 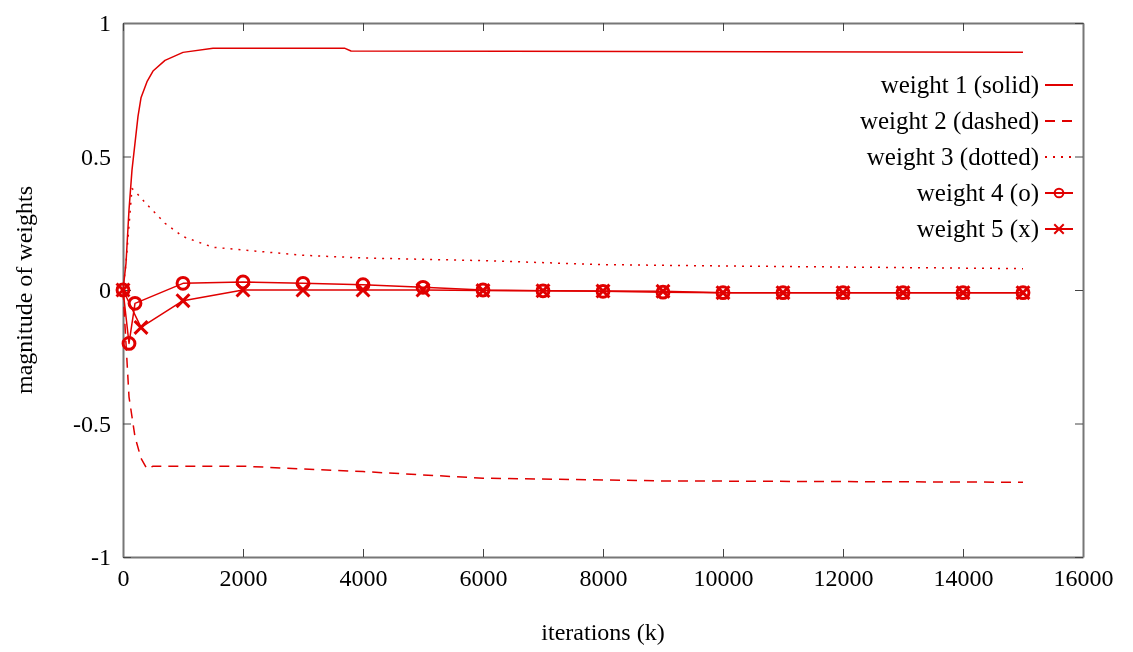 I want to click on y-tick-label: 0, so click(x=105, y=290).